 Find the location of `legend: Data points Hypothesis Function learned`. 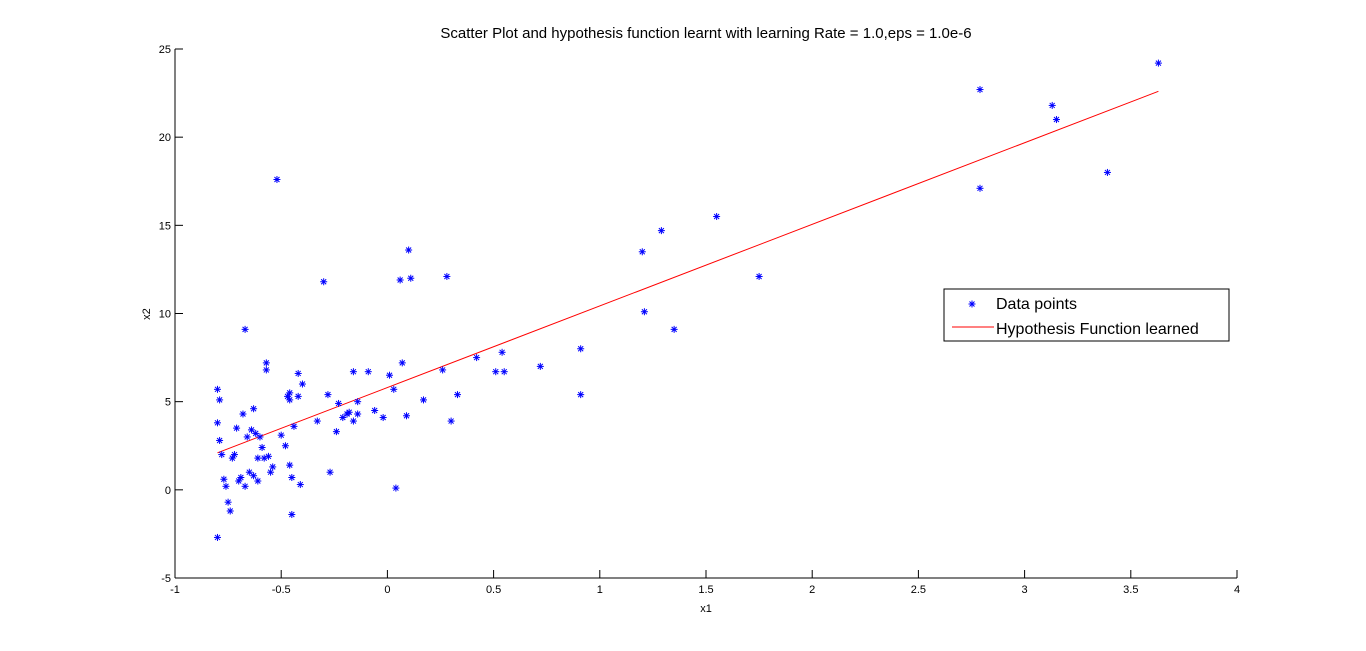

legend: Data points Hypothesis Function learned is located at coordinates (1086, 315).